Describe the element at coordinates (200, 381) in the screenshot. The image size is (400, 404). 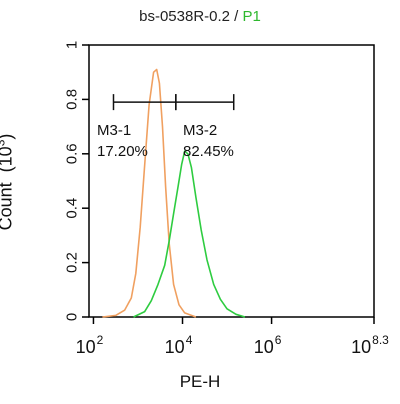
I see `x-axis-label: PE-H` at that location.